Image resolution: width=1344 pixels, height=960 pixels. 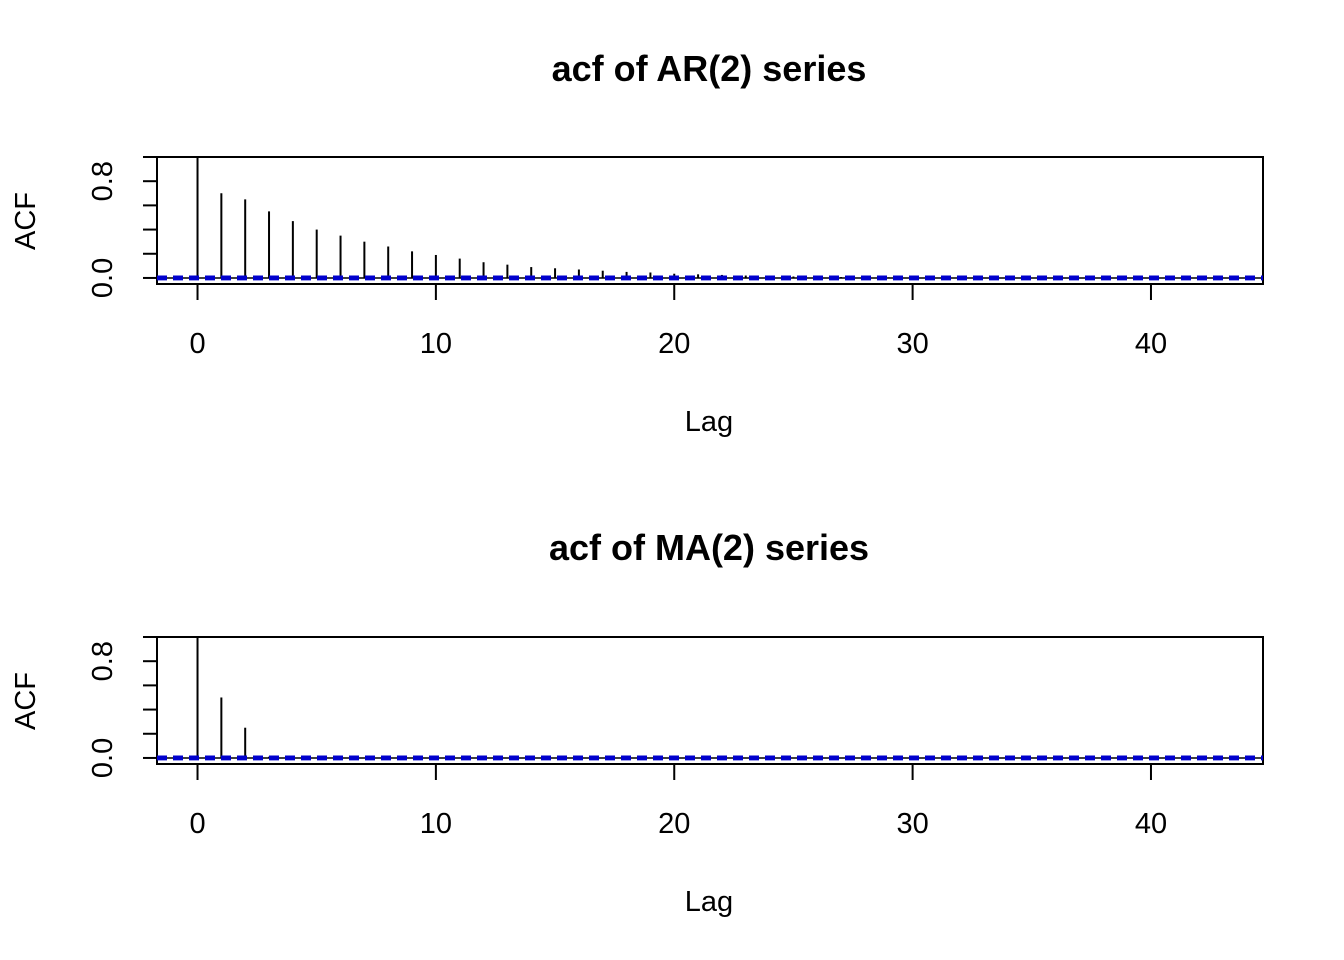 I want to click on ar2-x-tick-label: 20, so click(x=674, y=344).